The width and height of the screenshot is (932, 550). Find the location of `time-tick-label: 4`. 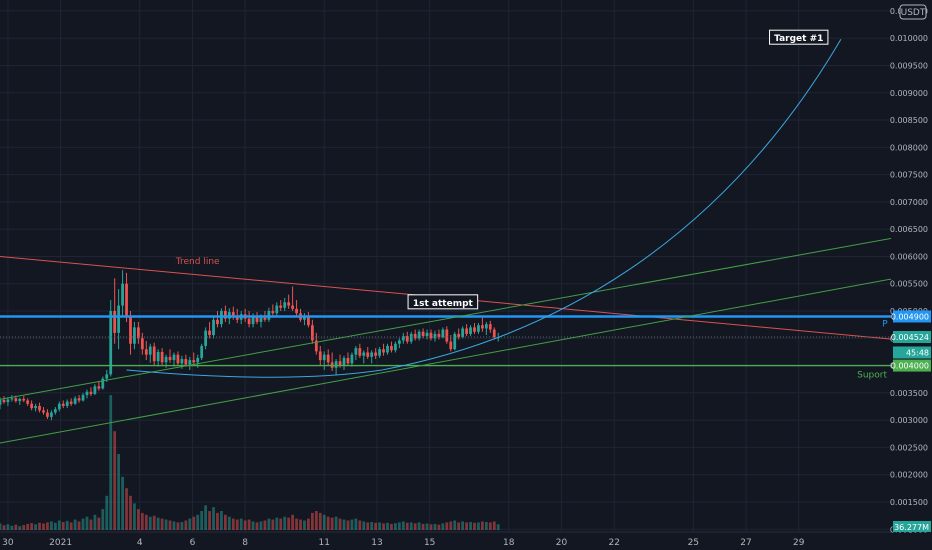

time-tick-label: 4 is located at coordinates (140, 543).